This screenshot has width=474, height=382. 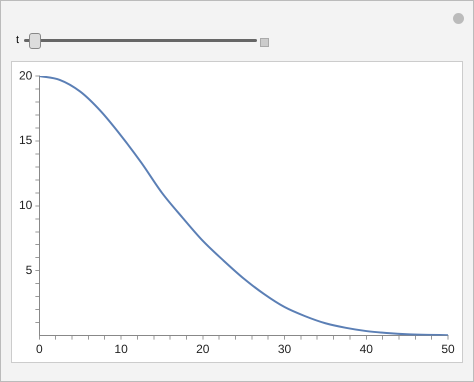 I want to click on x-tick-label: 50, so click(x=448, y=349).